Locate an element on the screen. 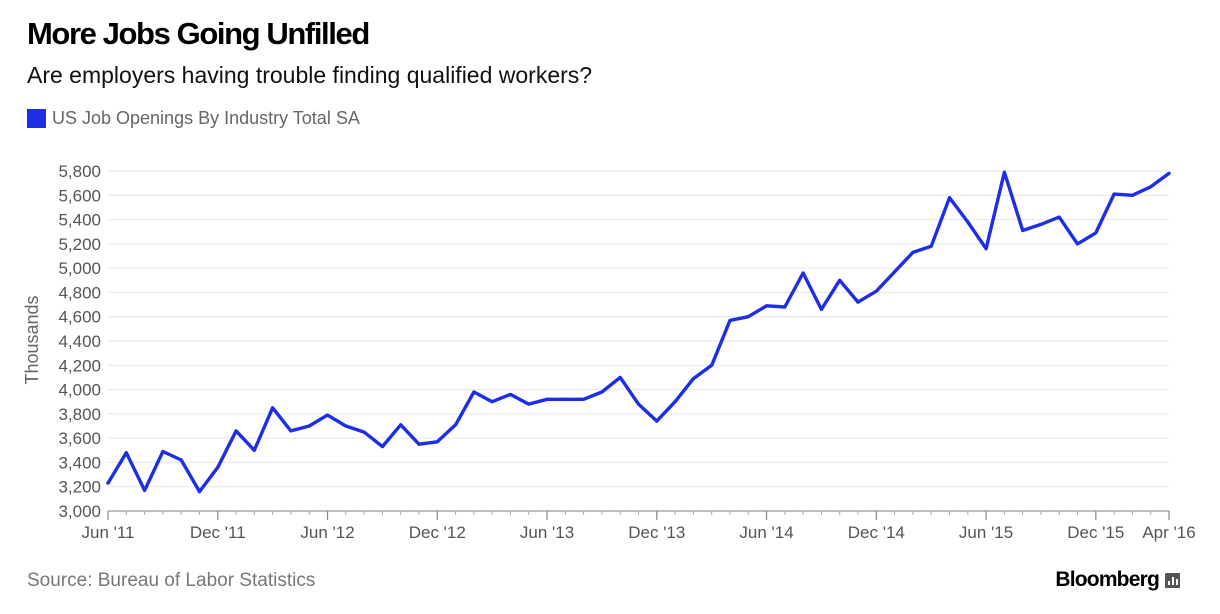 The image size is (1220, 614). chart-title: More Jobs Going Unfilled is located at coordinates (198, 33).